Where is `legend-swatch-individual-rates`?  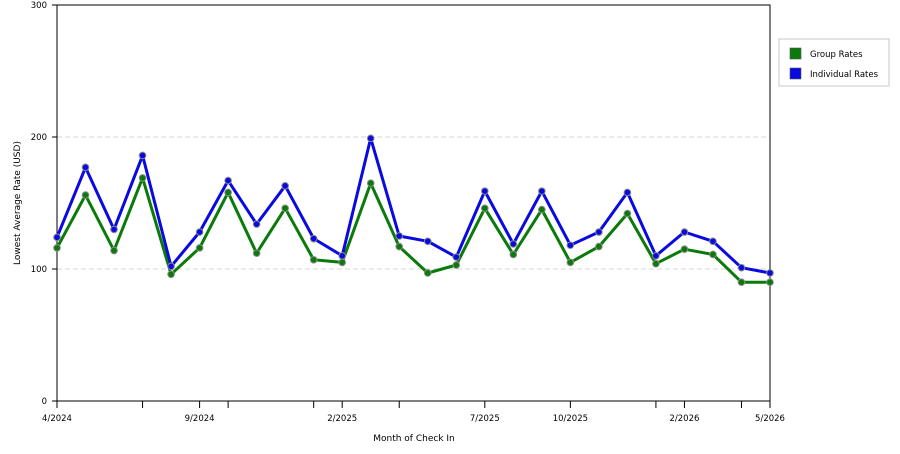 legend-swatch-individual-rates is located at coordinates (795, 73).